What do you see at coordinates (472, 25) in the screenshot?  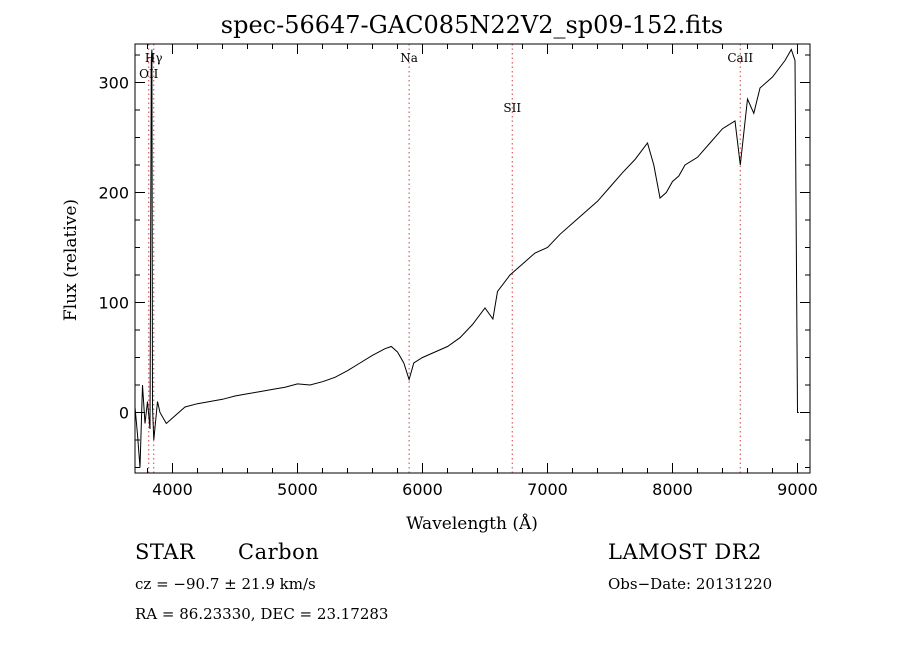 I see `chart-title: spec-56647-GAC085N22V2_sp09-152.fits` at bounding box center [472, 25].